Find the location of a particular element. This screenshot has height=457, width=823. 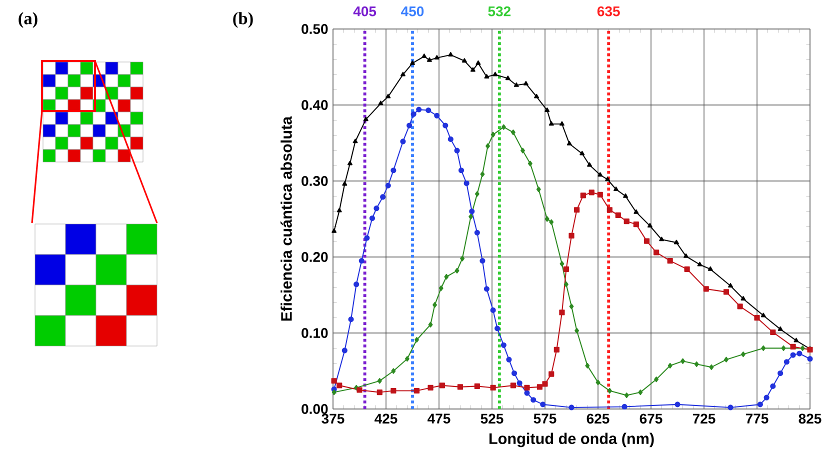

ref-line-label: 532 is located at coordinates (499, 11).